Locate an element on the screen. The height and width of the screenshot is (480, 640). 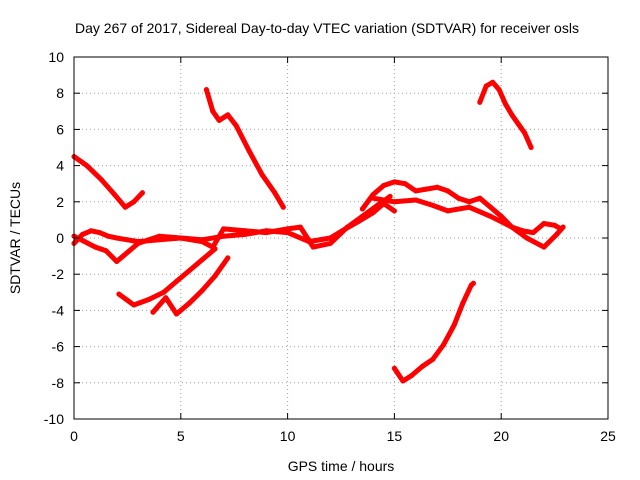
y-tick-label: -2 is located at coordinates (58, 274).